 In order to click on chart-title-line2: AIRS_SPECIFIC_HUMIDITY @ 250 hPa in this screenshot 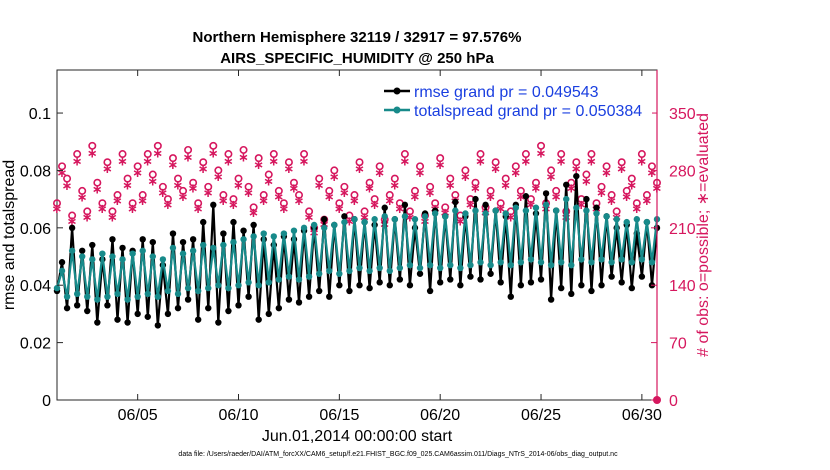, I will do `click(357, 58)`.